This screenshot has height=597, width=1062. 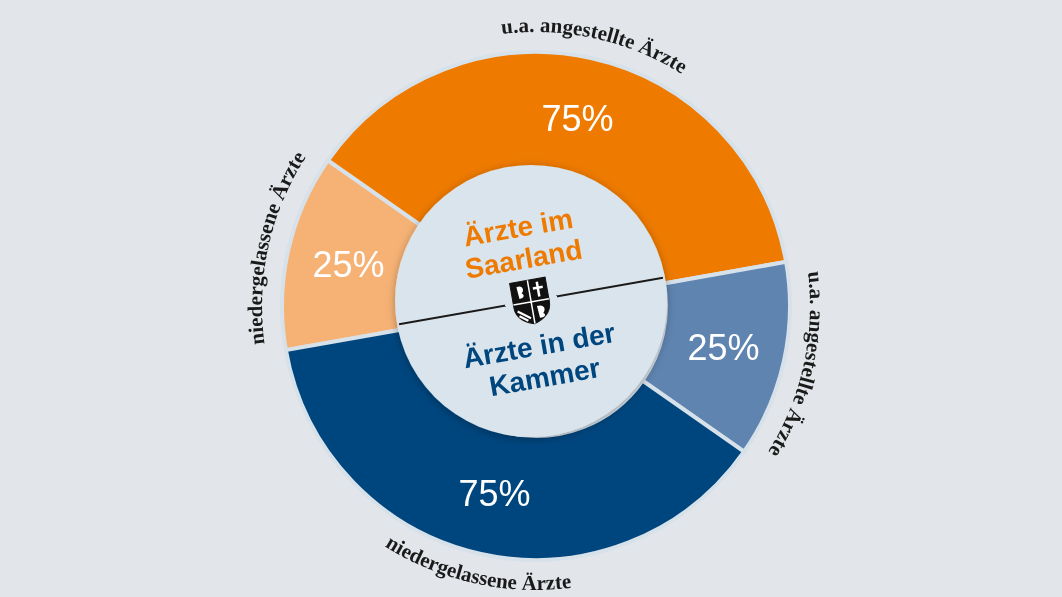 I want to click on text: Ärzte in der Kammer, so click(x=539, y=360).